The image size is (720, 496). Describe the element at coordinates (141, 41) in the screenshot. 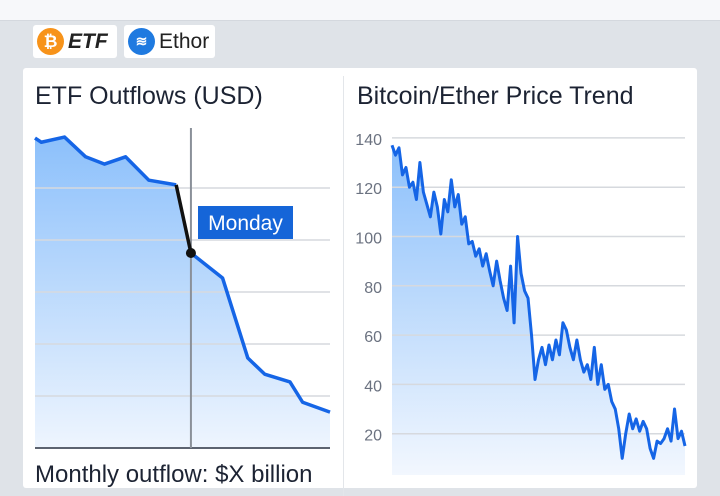

I see `ethor-layers-icon: ≋` at that location.